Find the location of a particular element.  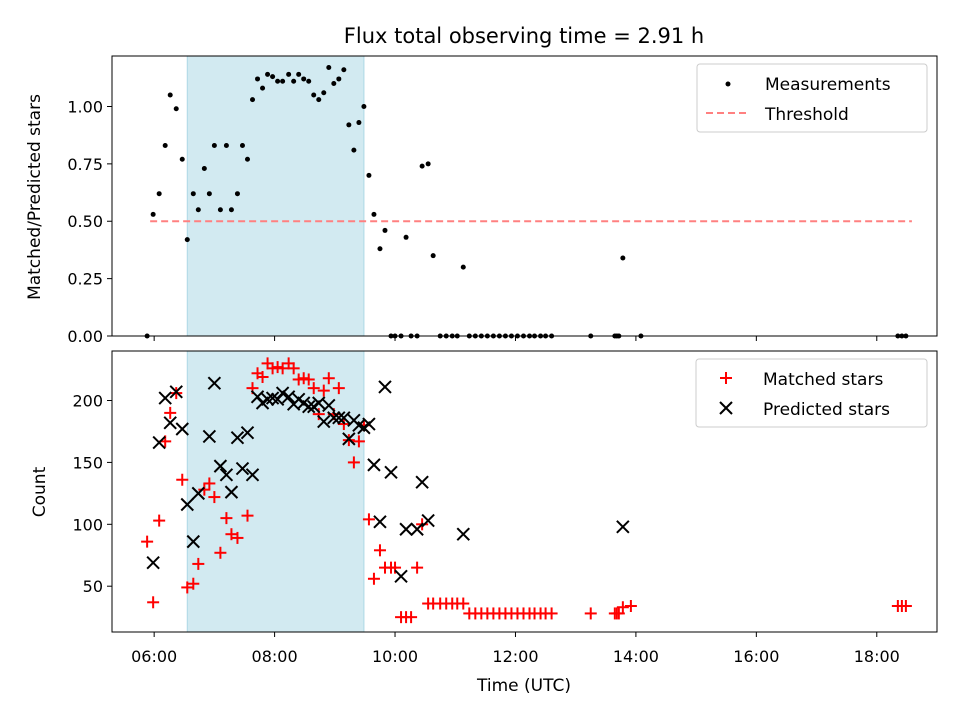

legend-predicted-marker is located at coordinates (726, 408).